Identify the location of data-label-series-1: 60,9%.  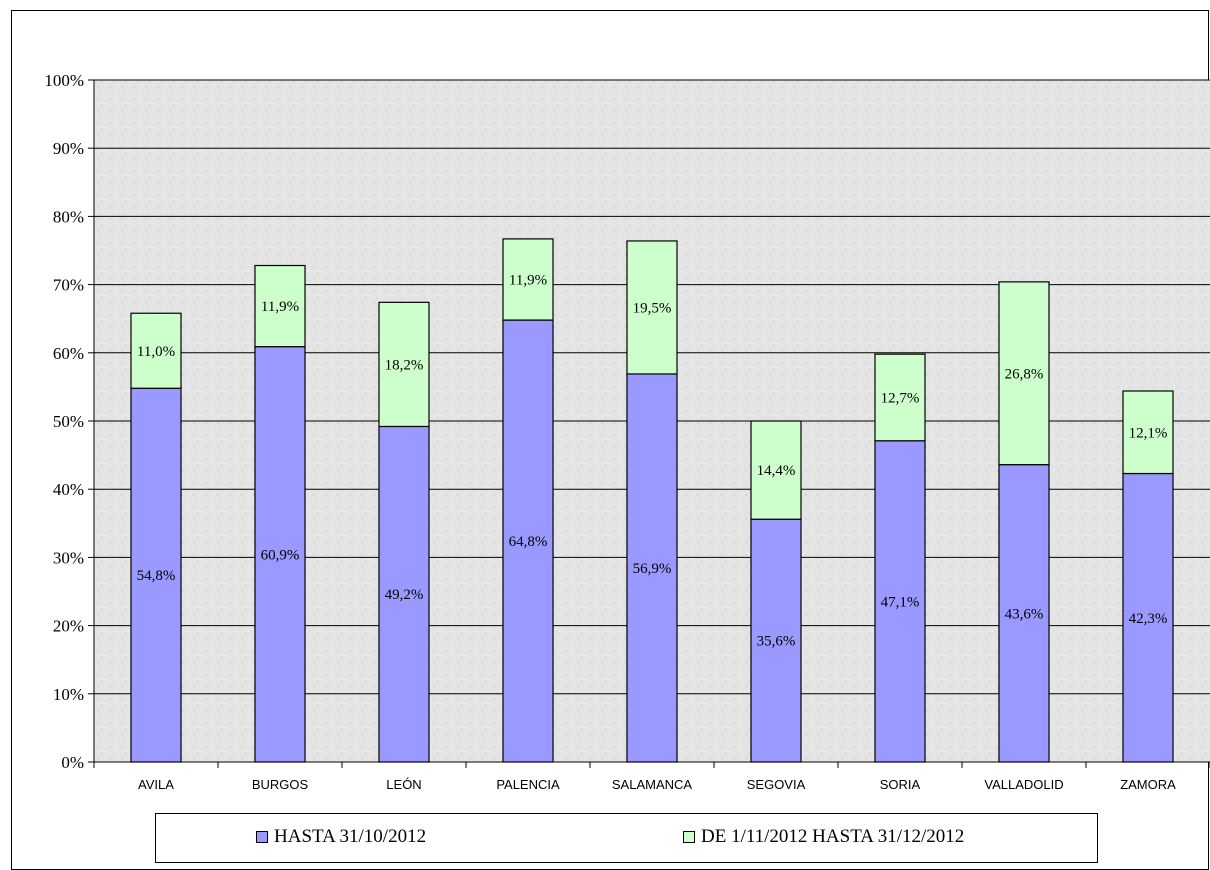
(280, 555).